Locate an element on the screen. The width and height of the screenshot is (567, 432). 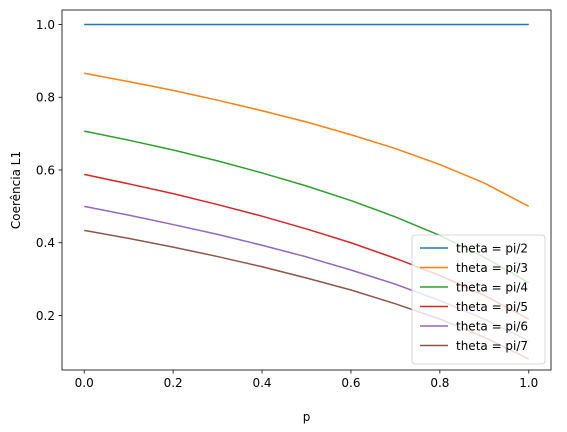
legend-label: theta = pi/7 is located at coordinates (492, 346).